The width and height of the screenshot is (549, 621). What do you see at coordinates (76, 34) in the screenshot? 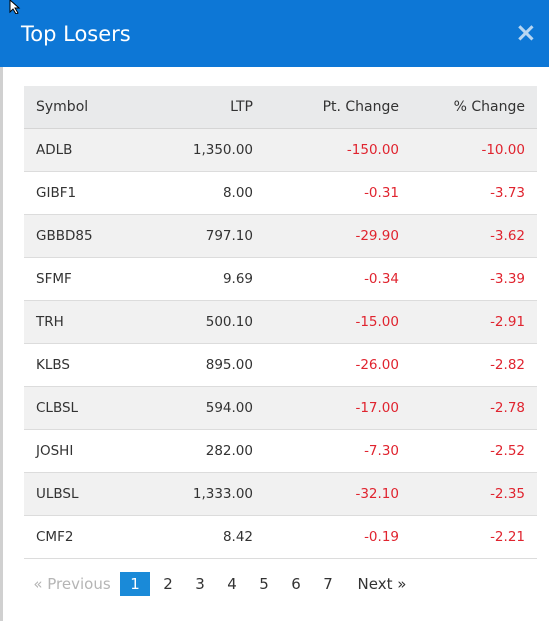
I see `modal-title: Top Losers` at bounding box center [76, 34].